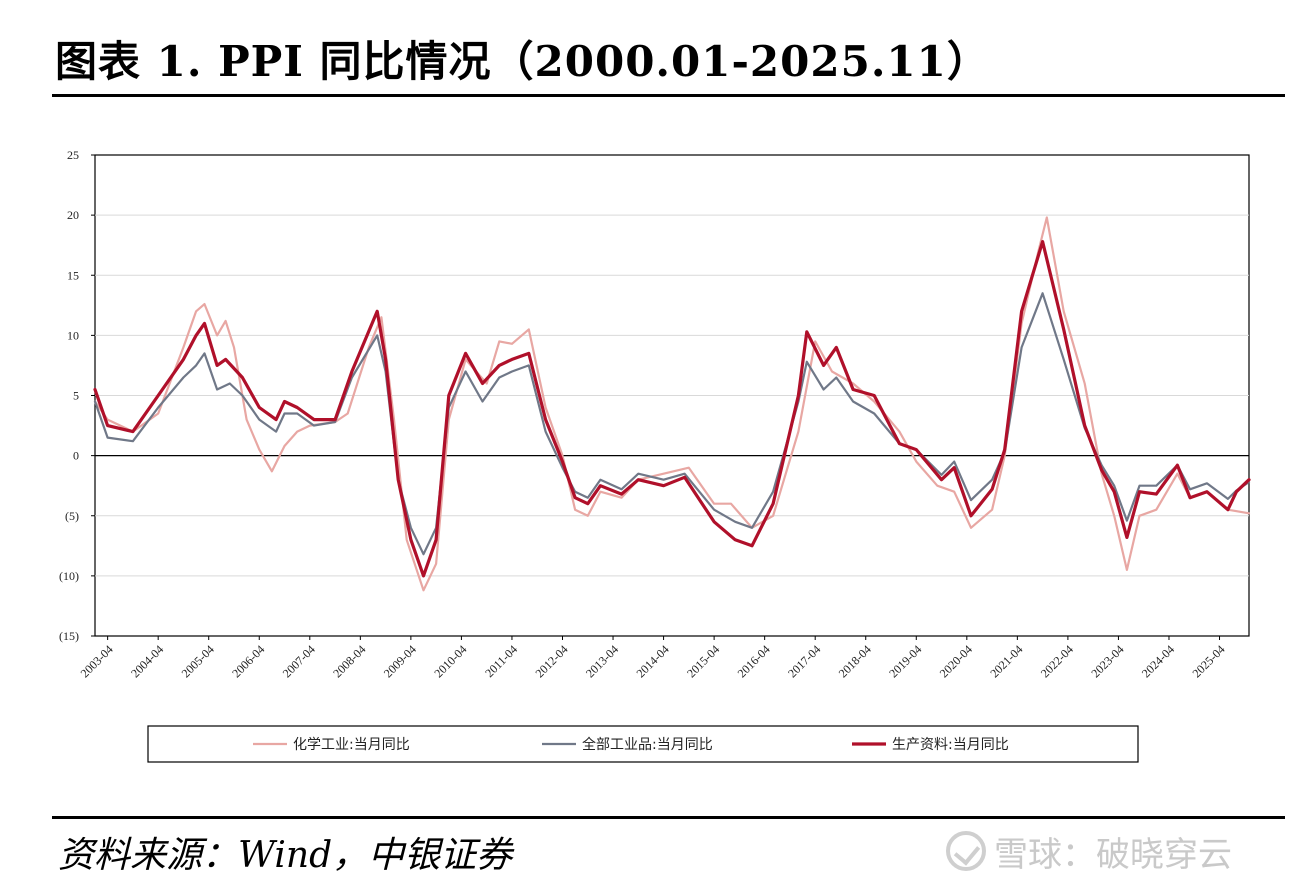 This screenshot has width=1306, height=890. I want to click on title-divider, so click(668, 95).